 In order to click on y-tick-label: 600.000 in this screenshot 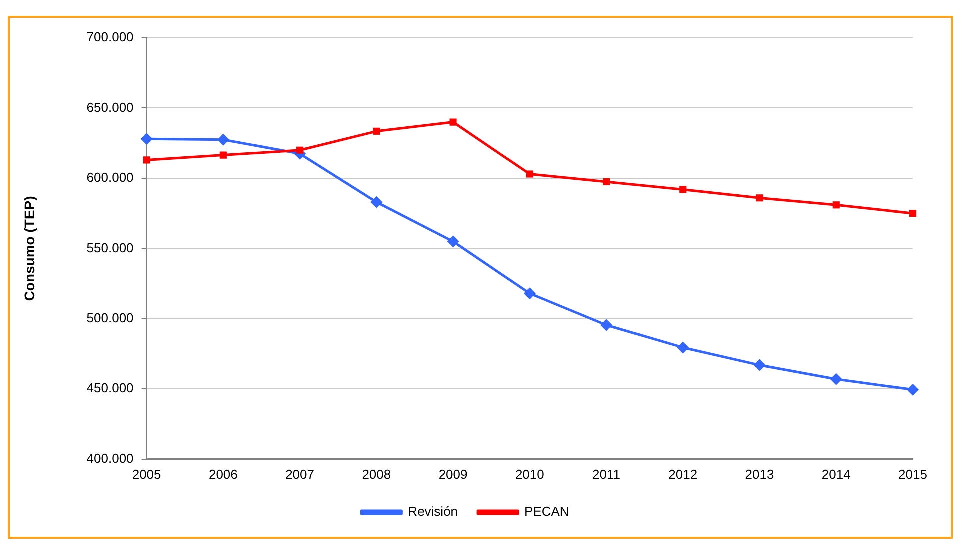, I will do `click(110, 178)`.